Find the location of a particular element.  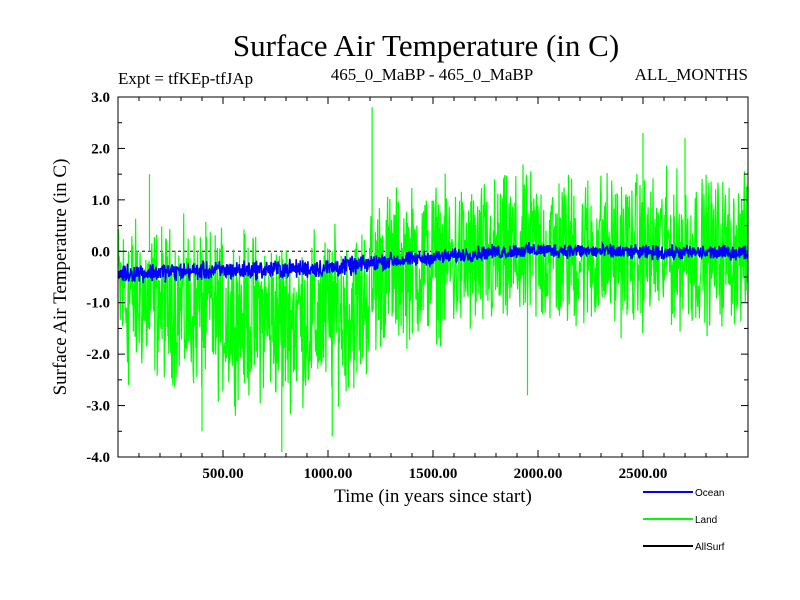

x-tick-label: 2500.00 is located at coordinates (643, 474).